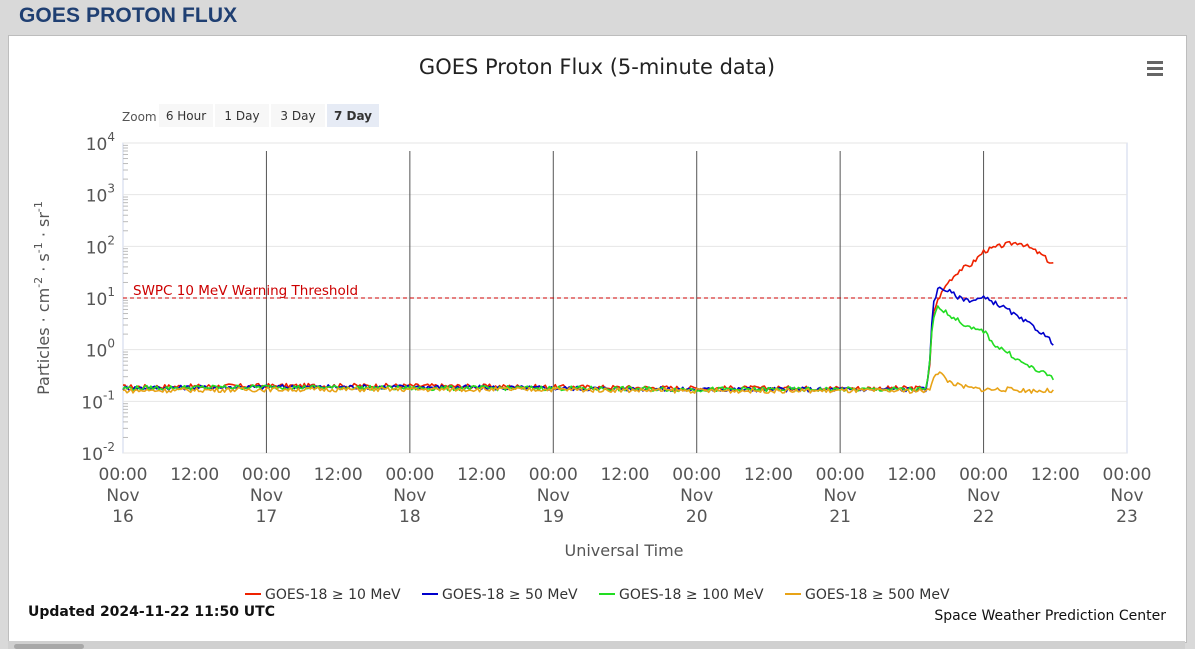 The width and height of the screenshot is (1195, 649). What do you see at coordinates (139, 117) in the screenshot?
I see `zoom-label: Zoom` at bounding box center [139, 117].